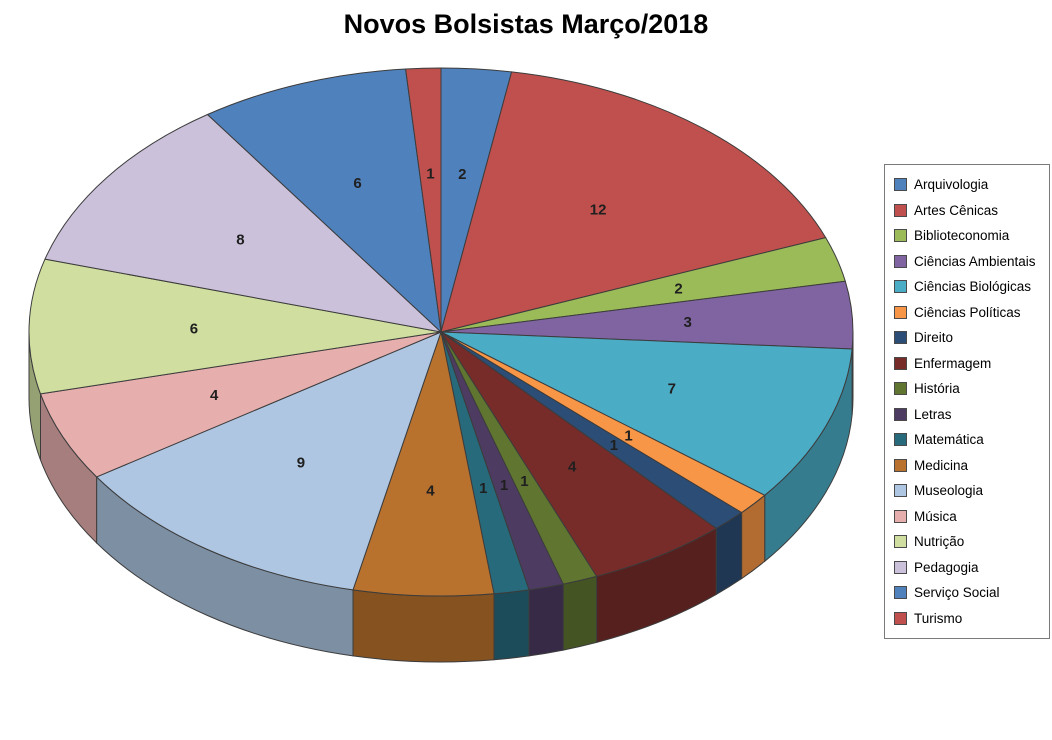  I want to click on legend-item: Ciências Biológicas, so click(969, 287).